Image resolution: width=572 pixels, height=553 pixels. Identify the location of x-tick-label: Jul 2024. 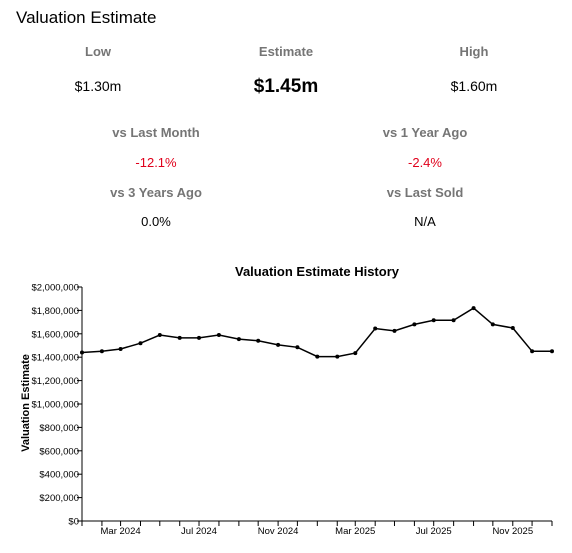
(199, 531).